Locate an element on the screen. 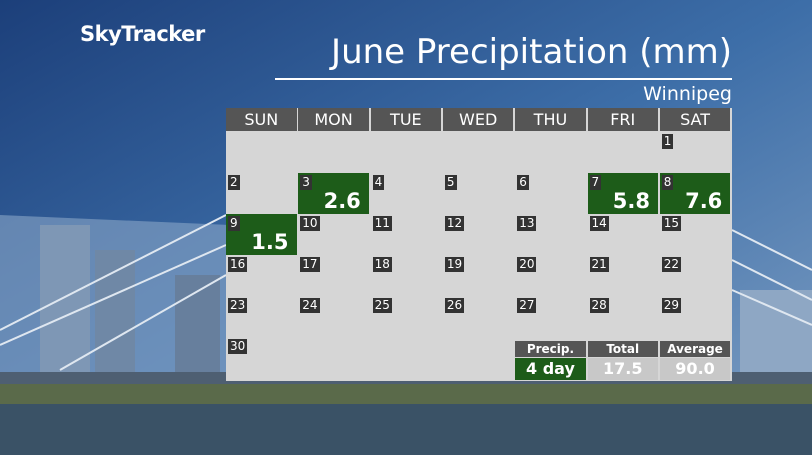 The height and width of the screenshot is (455, 812). day-number: 9 is located at coordinates (234, 223).